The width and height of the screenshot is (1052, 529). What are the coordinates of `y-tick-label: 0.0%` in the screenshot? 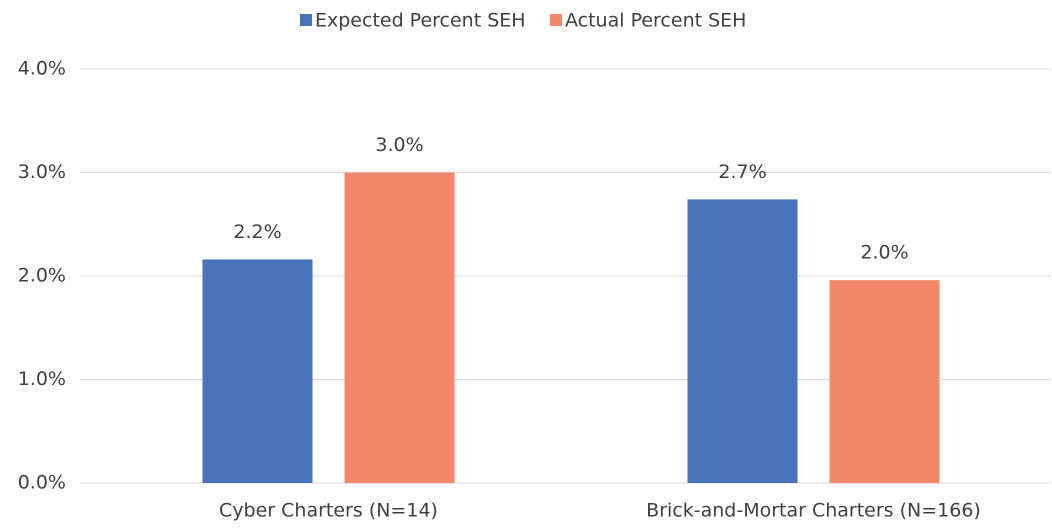 It's located at (42, 483).